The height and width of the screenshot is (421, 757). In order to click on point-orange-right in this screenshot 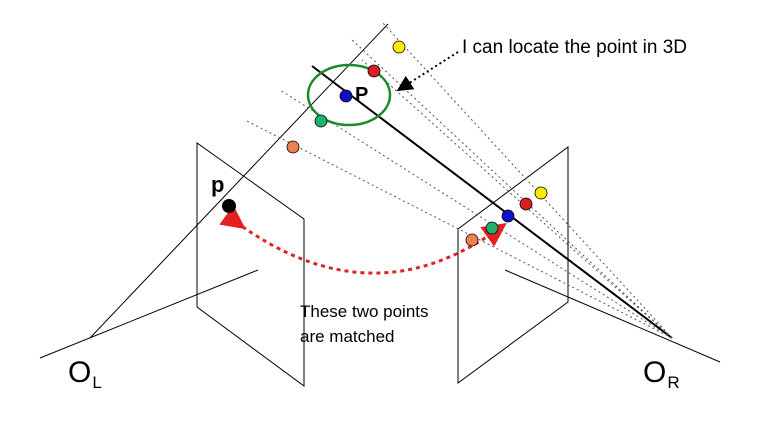, I will do `click(472, 240)`.